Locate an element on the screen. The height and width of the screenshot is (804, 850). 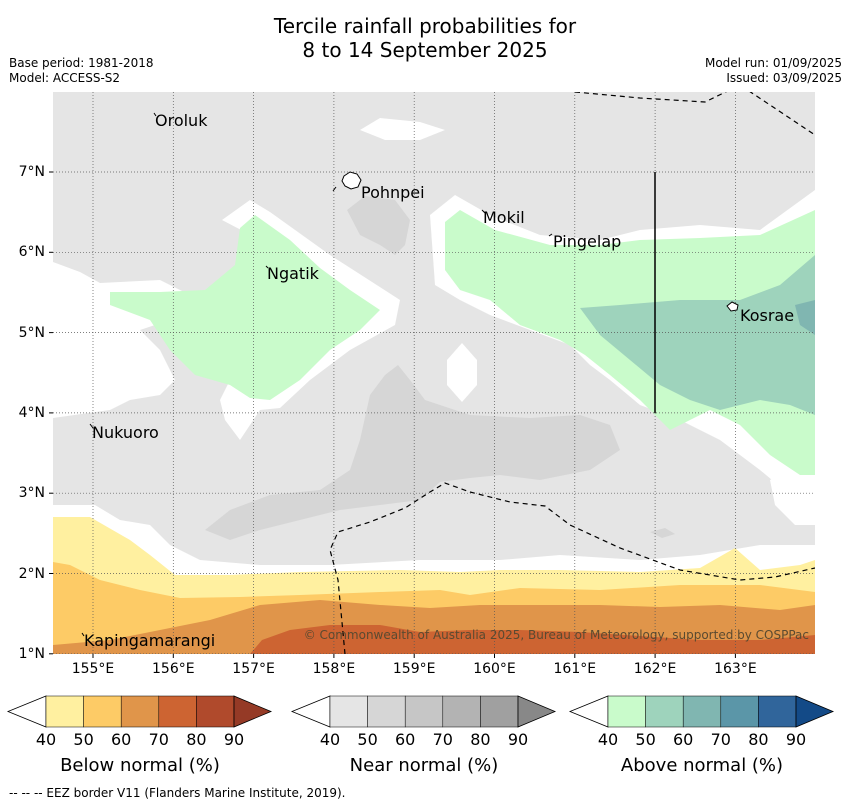
colorbars is located at coordinates (420, 711).